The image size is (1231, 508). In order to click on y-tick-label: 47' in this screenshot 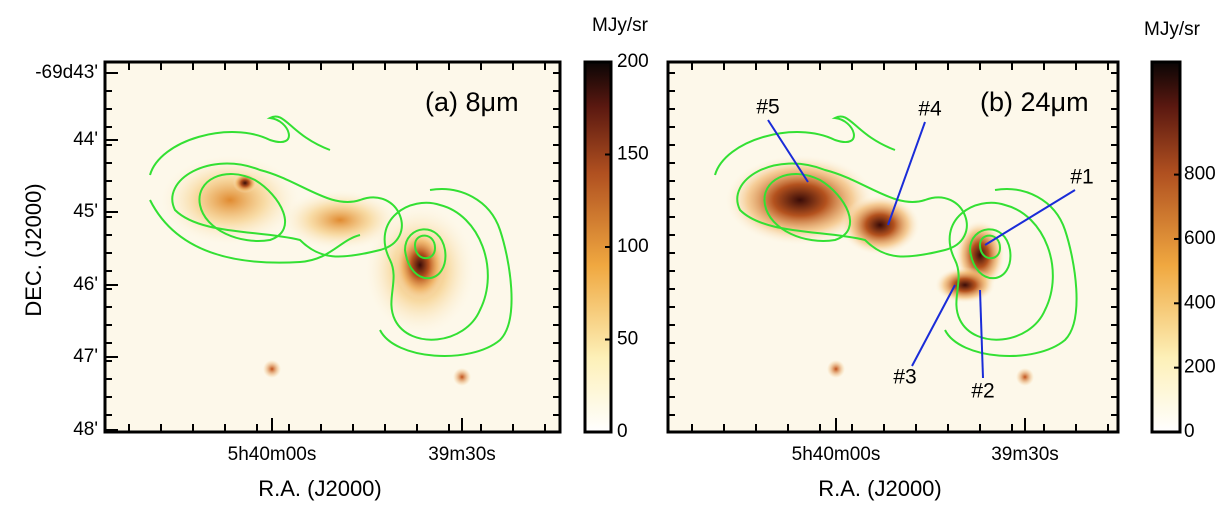, I will do `click(85, 356)`.